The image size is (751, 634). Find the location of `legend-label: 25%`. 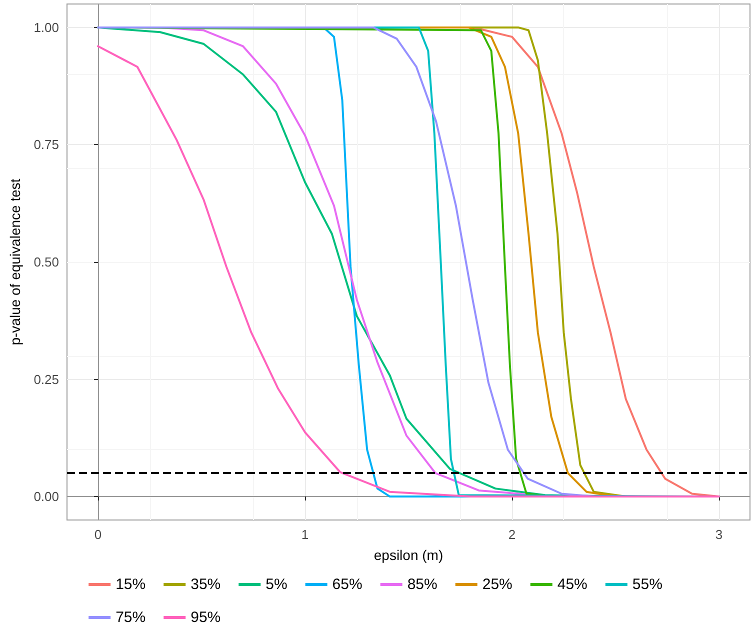

legend-label: 25% is located at coordinates (497, 584).